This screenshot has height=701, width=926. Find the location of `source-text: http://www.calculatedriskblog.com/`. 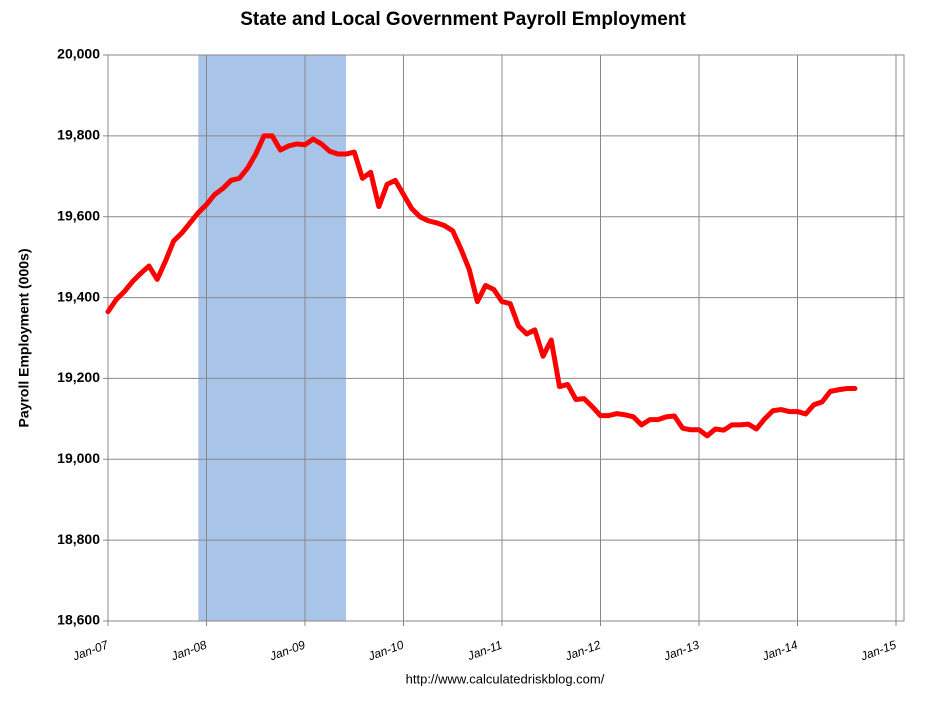

source-text: http://www.calculatedriskblog.com/ is located at coordinates (505, 678).